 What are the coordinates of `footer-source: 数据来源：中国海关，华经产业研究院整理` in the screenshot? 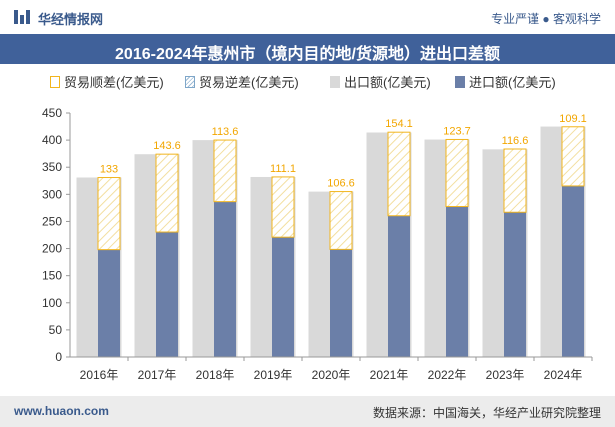 It's located at (486, 413).